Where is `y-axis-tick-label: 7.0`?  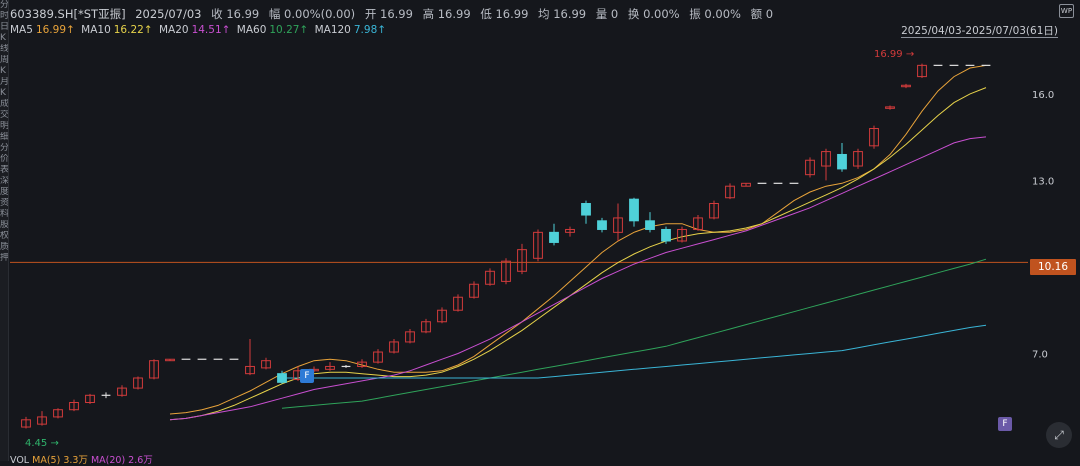
y-axis-tick-label: 7.0 is located at coordinates (1040, 354).